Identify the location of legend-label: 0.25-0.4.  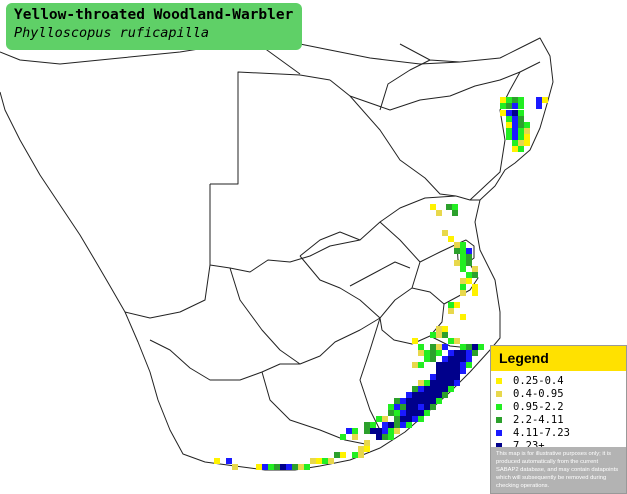
(538, 380).